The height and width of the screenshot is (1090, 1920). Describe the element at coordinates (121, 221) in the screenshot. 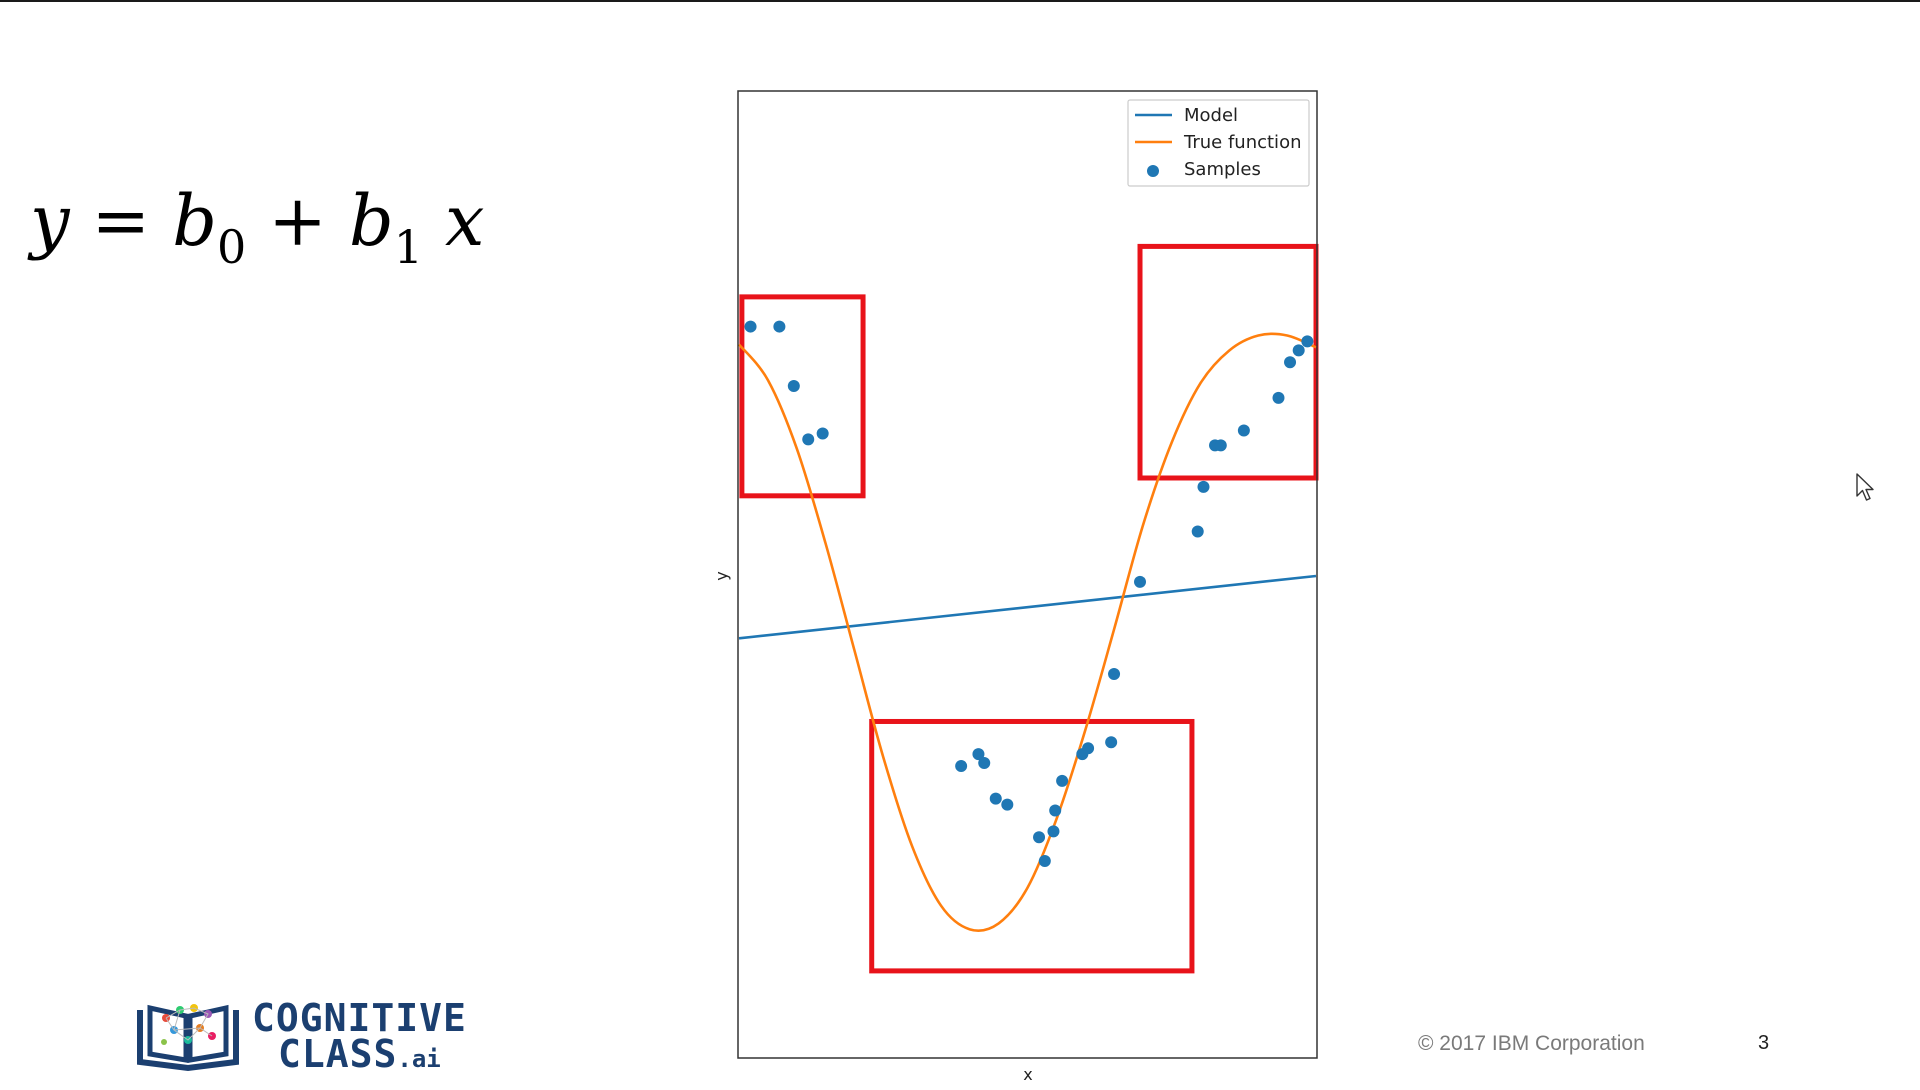

I see `equation-equals: =` at that location.